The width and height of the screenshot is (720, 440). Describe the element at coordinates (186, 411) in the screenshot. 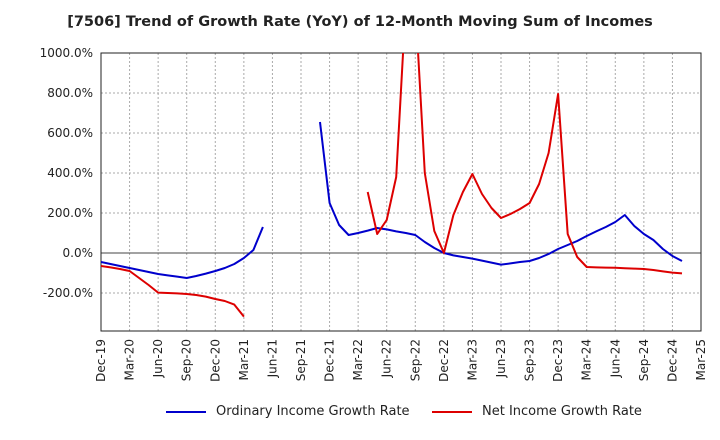

I see `legend-swatch-ordinary-income` at that location.